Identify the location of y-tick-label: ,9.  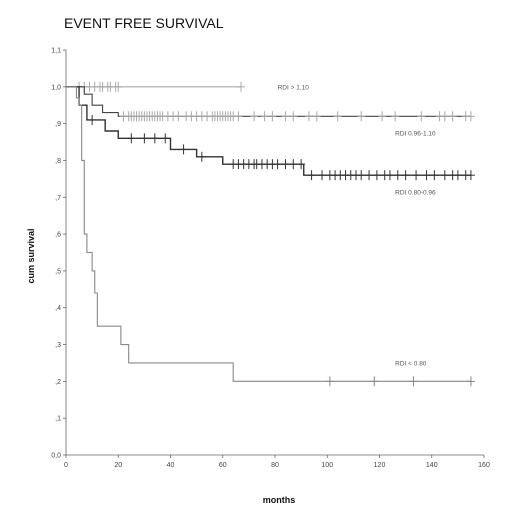
(58, 124).